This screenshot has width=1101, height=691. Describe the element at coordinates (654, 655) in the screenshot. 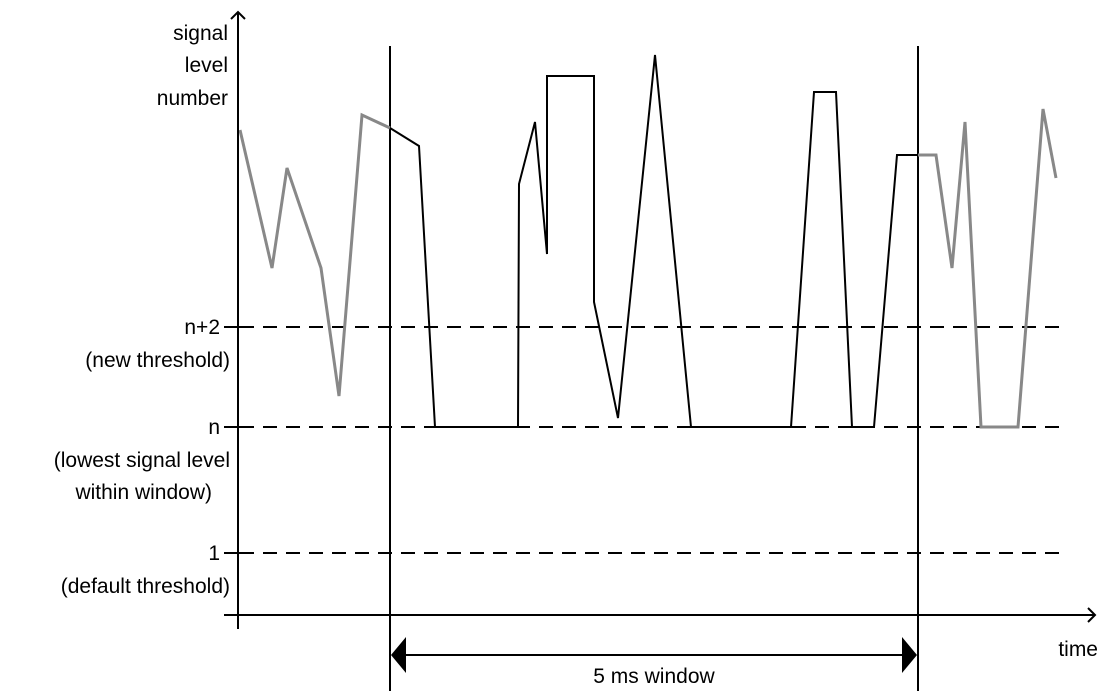

I see `window-span-arrow` at that location.